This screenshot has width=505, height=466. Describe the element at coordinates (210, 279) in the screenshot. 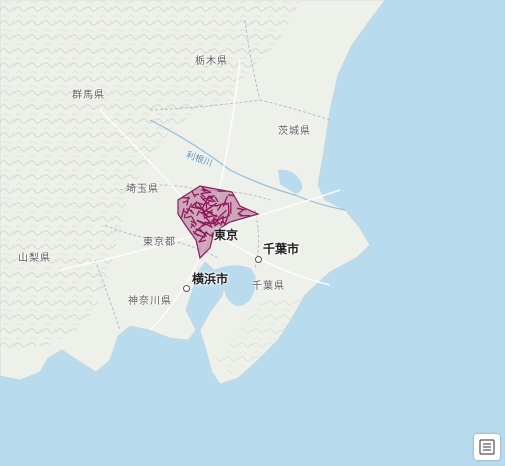

I see `city-label-yokohama: 横浜市` at that location.